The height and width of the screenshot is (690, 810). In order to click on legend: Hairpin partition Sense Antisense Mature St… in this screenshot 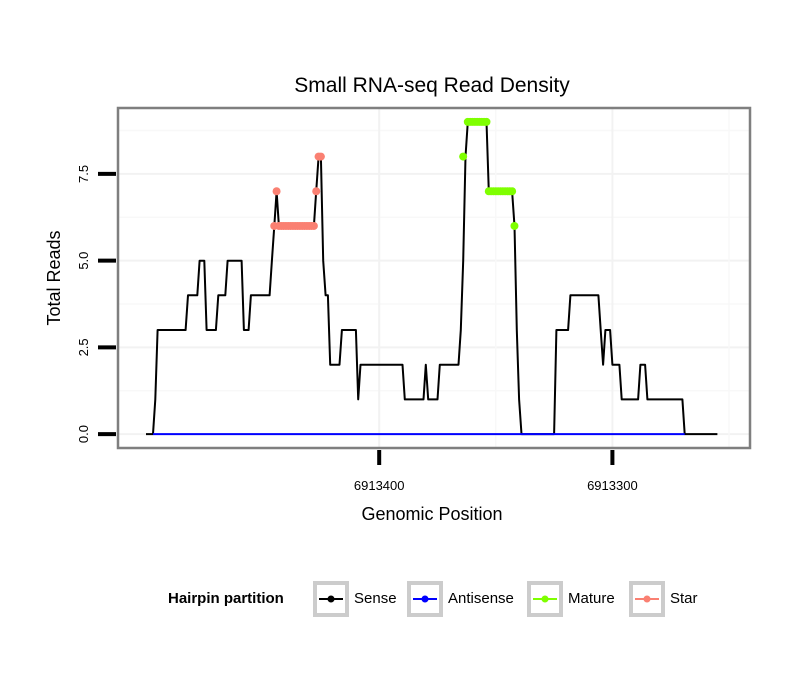, I will do `click(433, 599)`.